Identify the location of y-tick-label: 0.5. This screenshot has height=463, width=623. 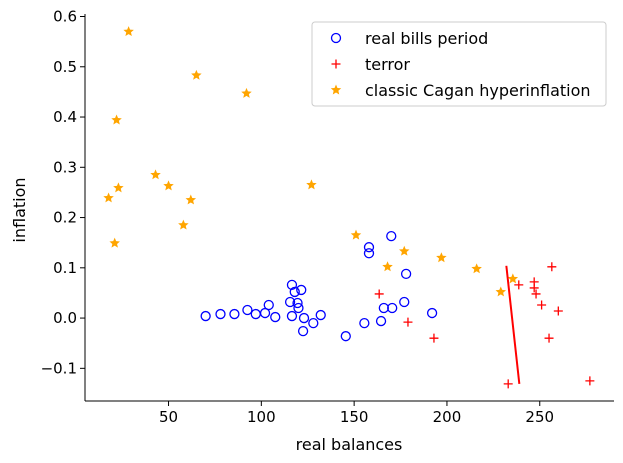
(65, 67).